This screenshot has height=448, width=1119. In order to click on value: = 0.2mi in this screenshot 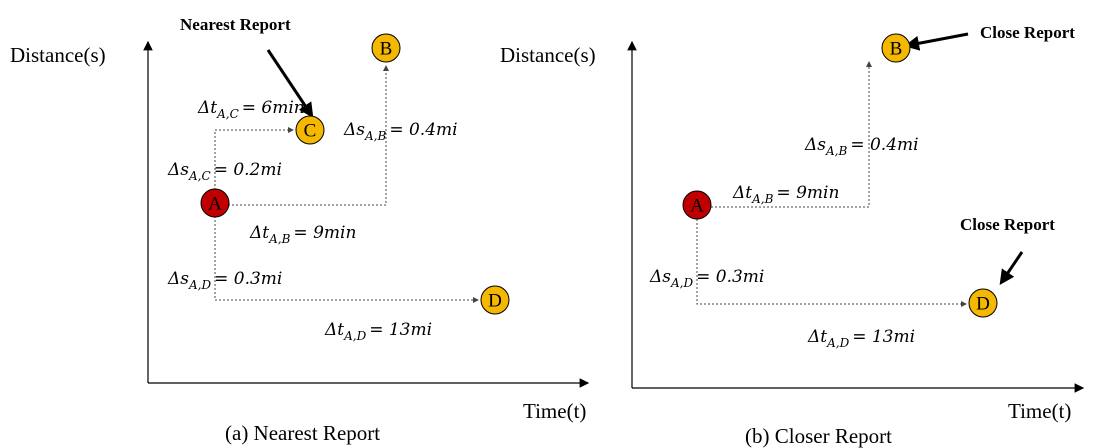, I will do `click(248, 170)`.